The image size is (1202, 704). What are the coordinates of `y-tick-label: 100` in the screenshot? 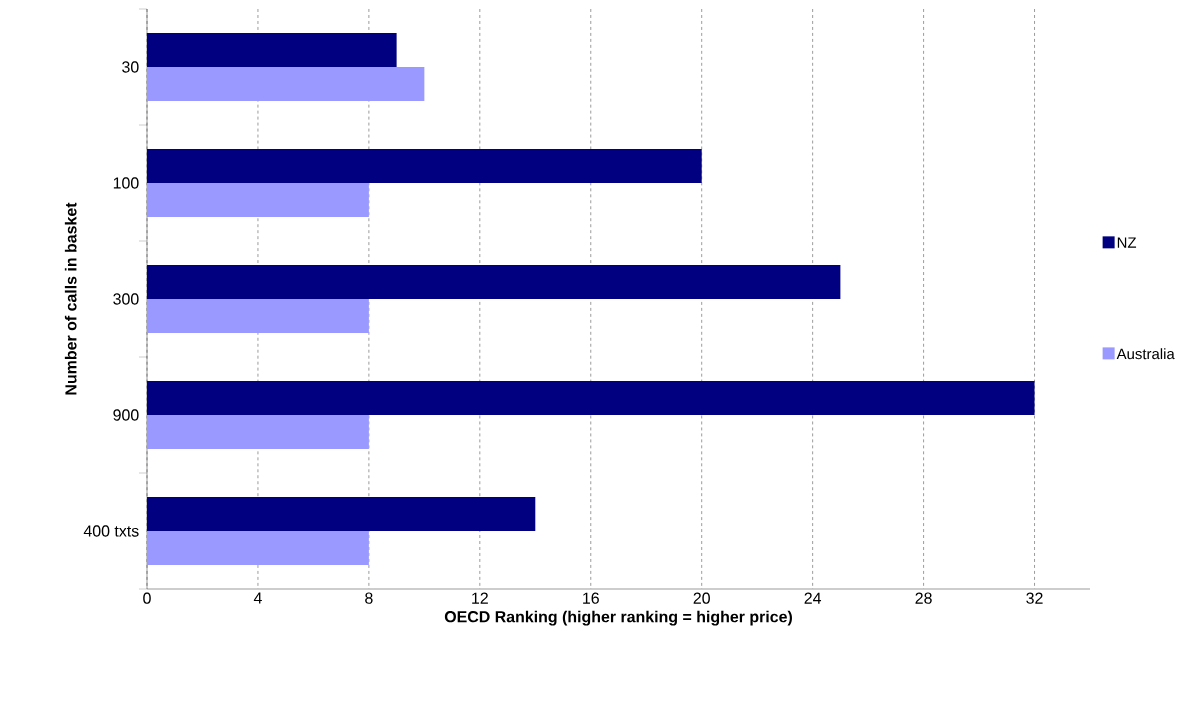 It's located at (126, 183).